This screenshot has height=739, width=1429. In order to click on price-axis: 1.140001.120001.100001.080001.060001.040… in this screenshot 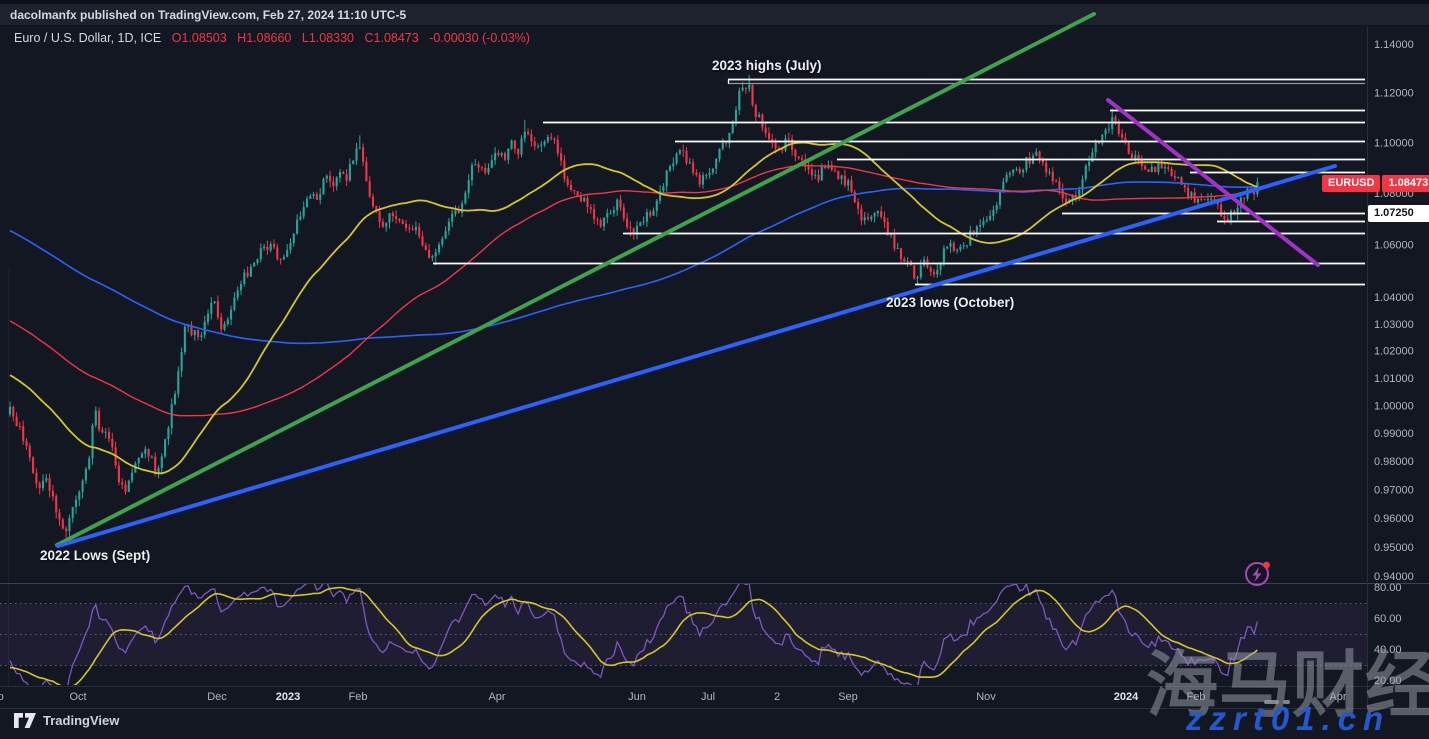, I will do `click(1394, 363)`.